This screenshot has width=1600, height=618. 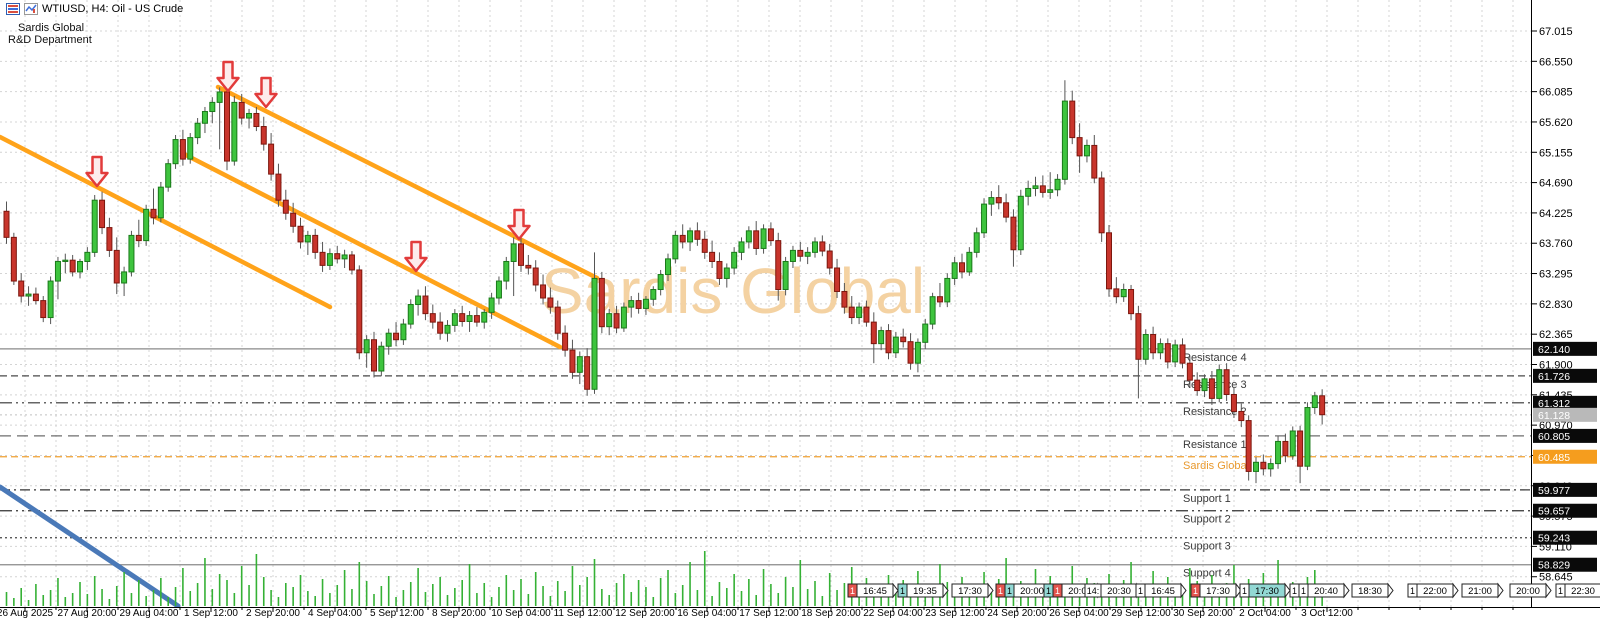 I want to click on svg-text: 17:30, so click(x=1267, y=591).